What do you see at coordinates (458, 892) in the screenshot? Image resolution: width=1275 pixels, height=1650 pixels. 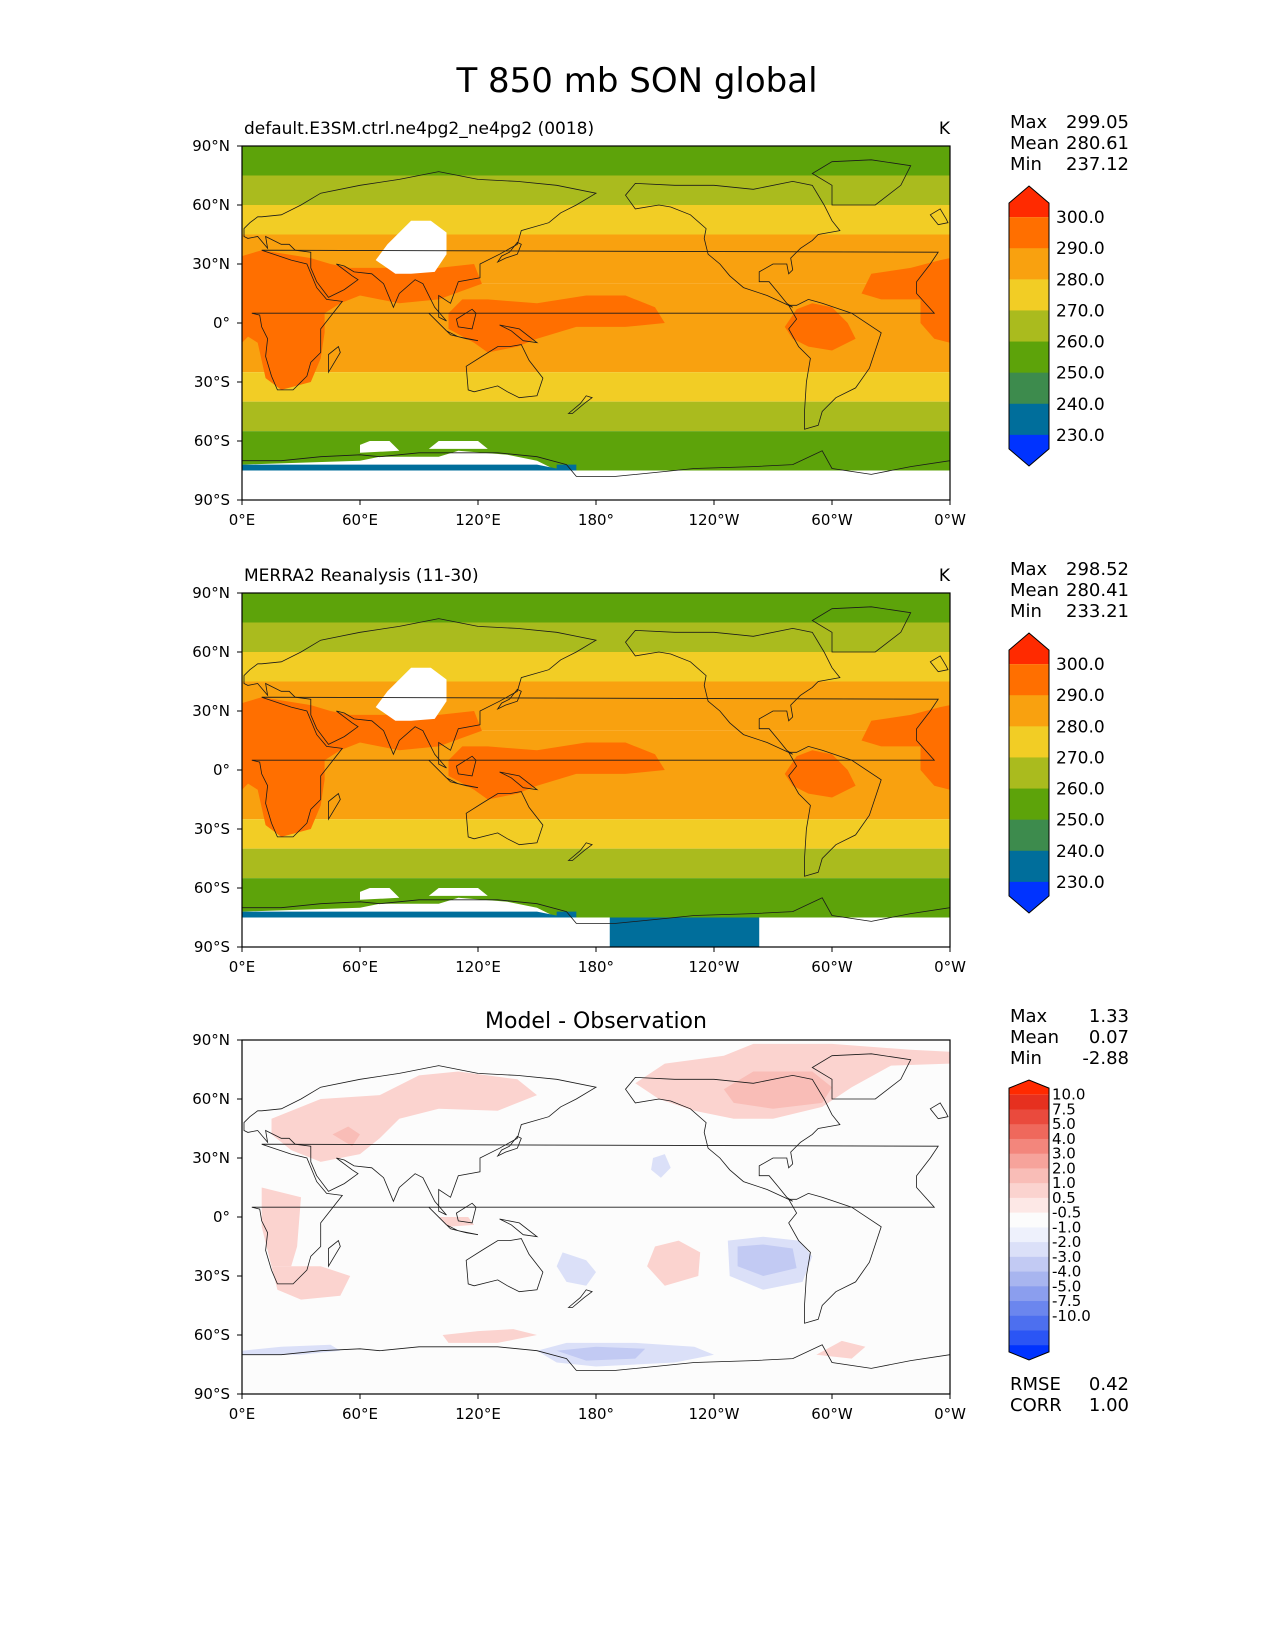 I see `antarctic-missing` at bounding box center [458, 892].